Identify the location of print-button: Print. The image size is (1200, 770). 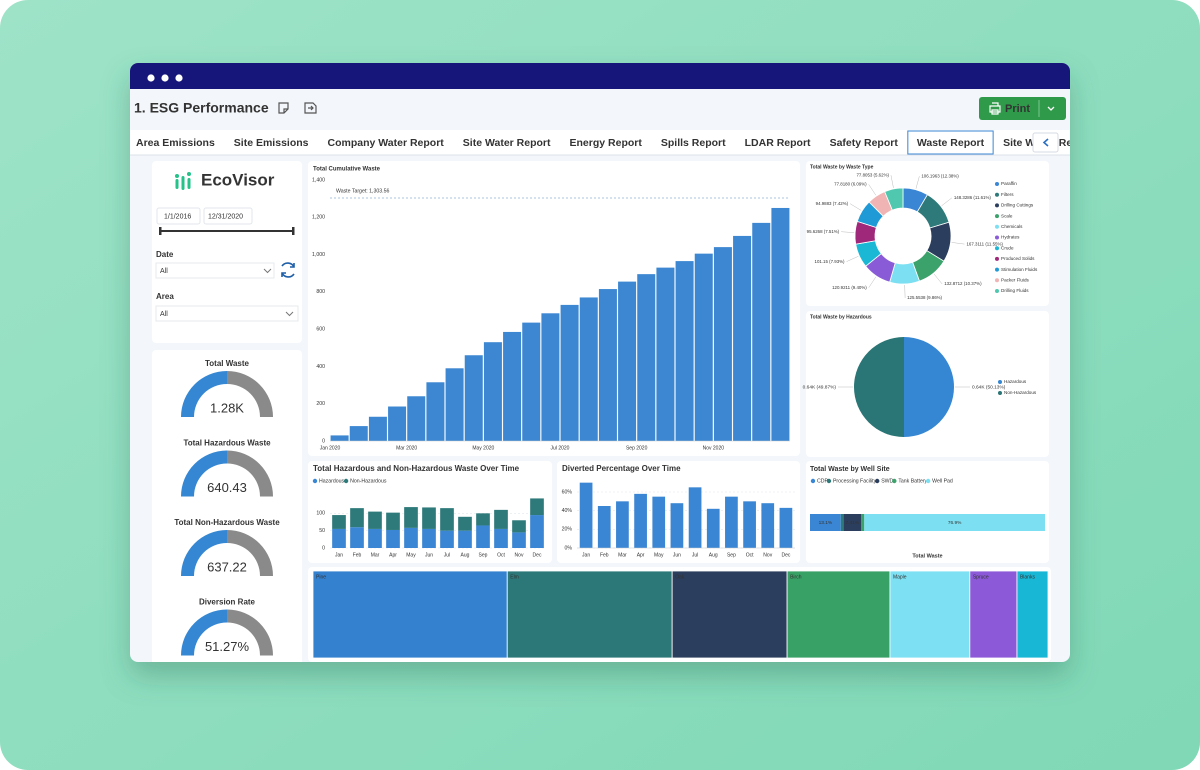
(1022, 108).